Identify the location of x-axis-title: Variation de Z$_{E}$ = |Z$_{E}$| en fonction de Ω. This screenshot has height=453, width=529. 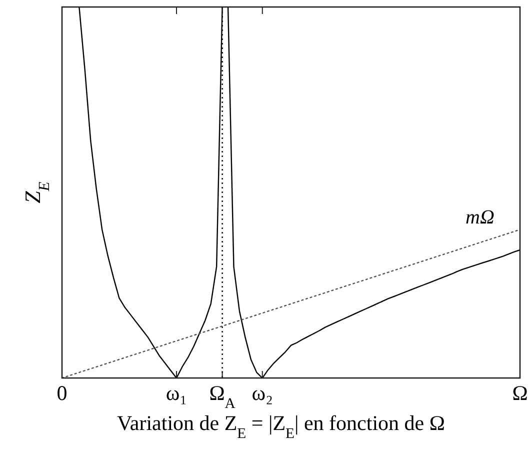
(281, 426).